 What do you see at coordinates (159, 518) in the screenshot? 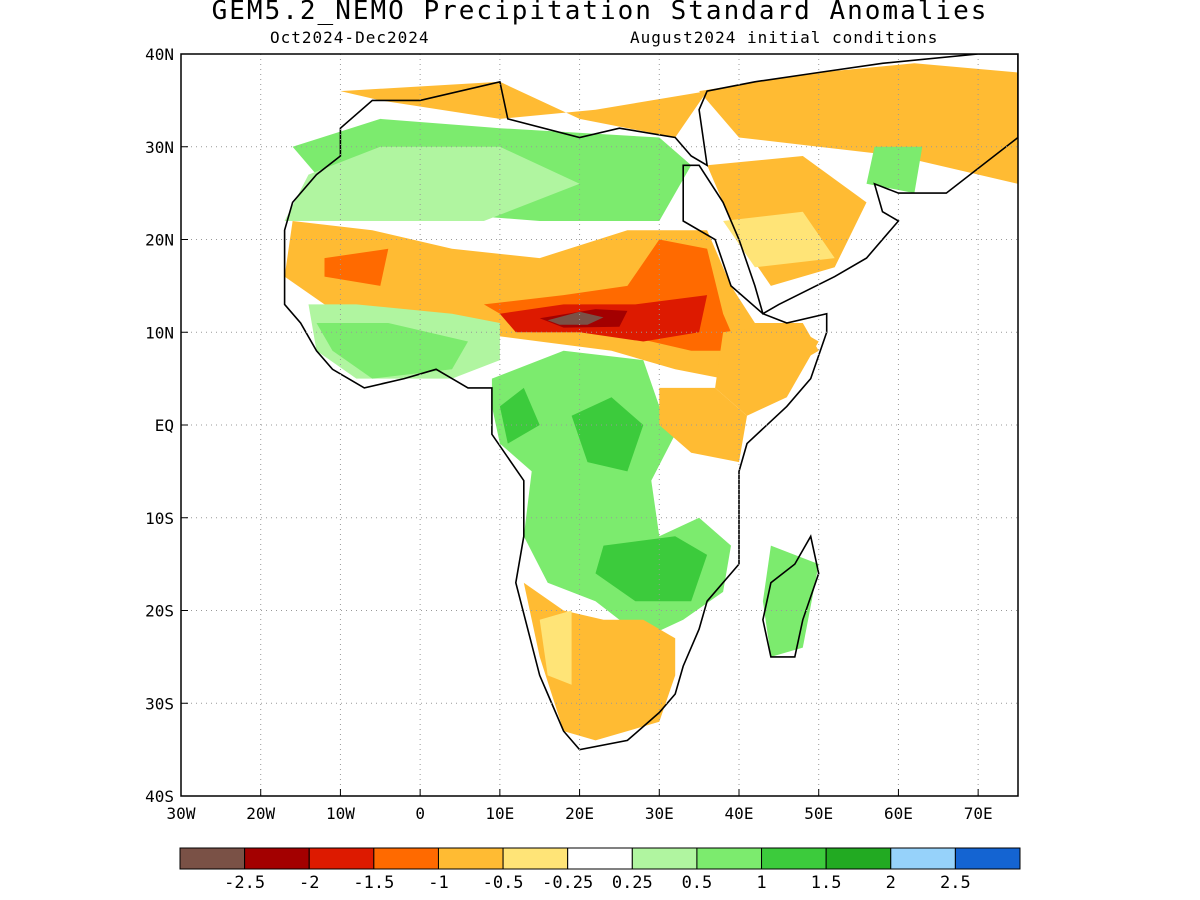
I see `lat-tick-label: 10S` at bounding box center [159, 518].